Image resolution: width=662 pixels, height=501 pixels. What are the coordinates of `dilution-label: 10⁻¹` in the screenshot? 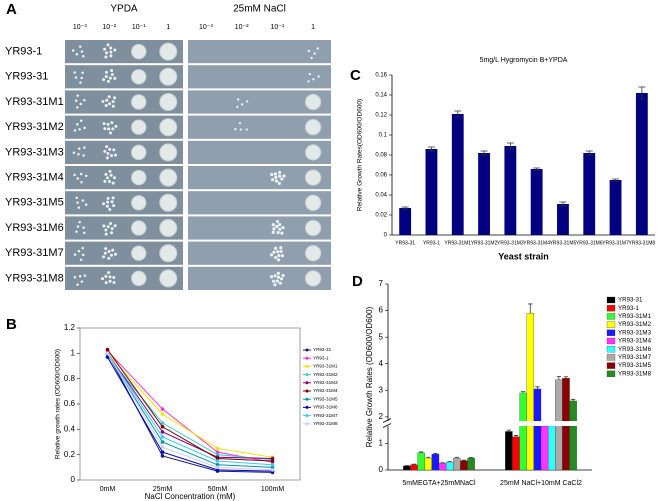 It's located at (277, 27).